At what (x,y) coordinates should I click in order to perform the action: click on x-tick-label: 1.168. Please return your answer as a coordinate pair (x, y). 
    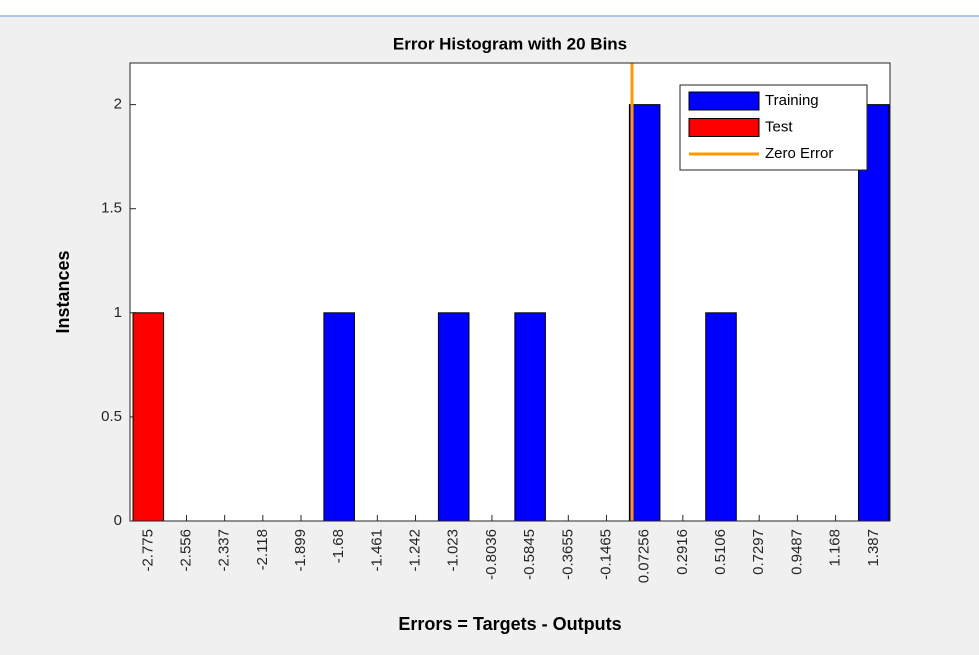
    Looking at the image, I should click on (835, 548).